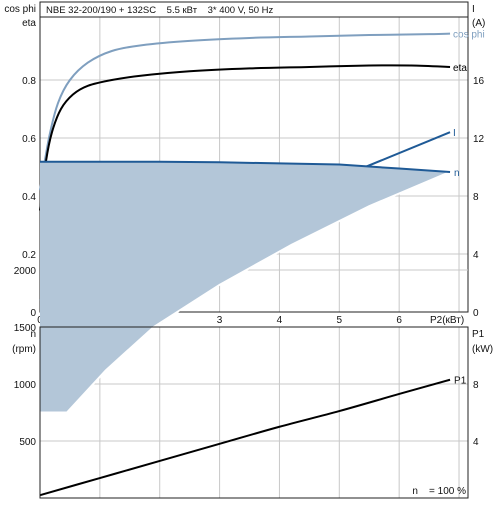  Describe the element at coordinates (457, 173) in the screenshot. I see `series-n-label: n` at that location.